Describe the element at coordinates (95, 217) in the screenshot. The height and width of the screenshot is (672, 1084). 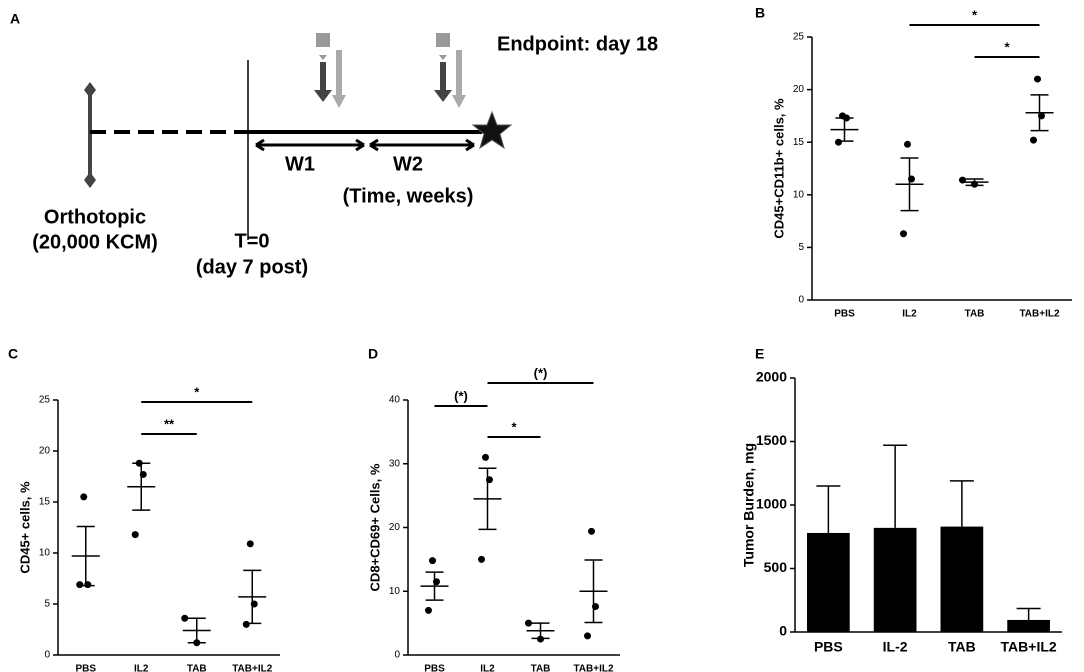
I see `site-label: Orthotopic` at that location.